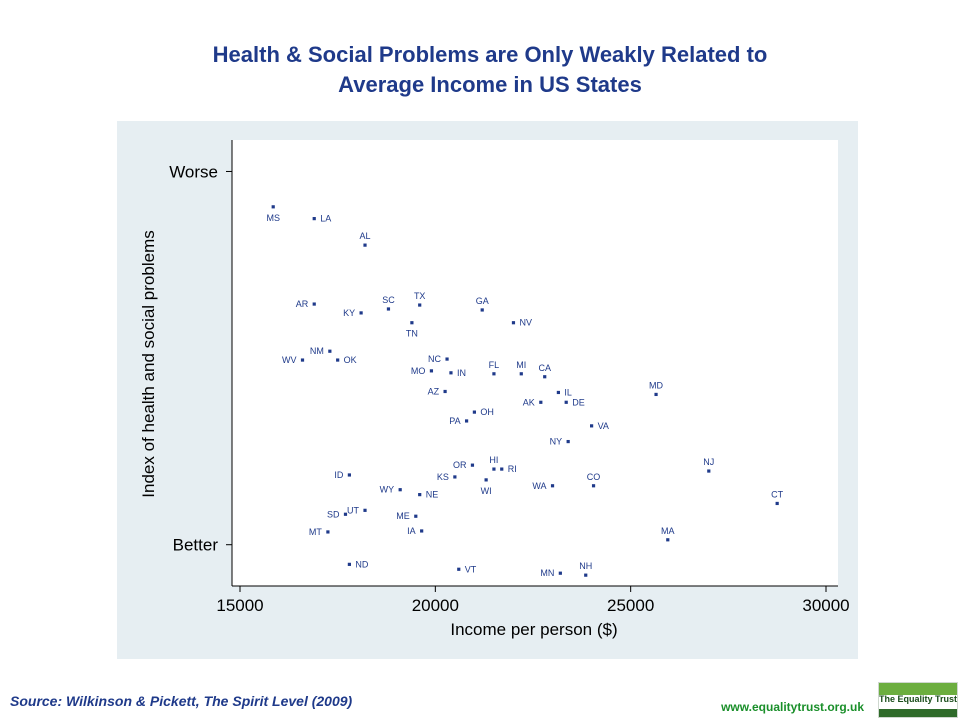 The height and width of the screenshot is (720, 960). What do you see at coordinates (668, 531) in the screenshot?
I see `data-label-ma: MA` at bounding box center [668, 531].